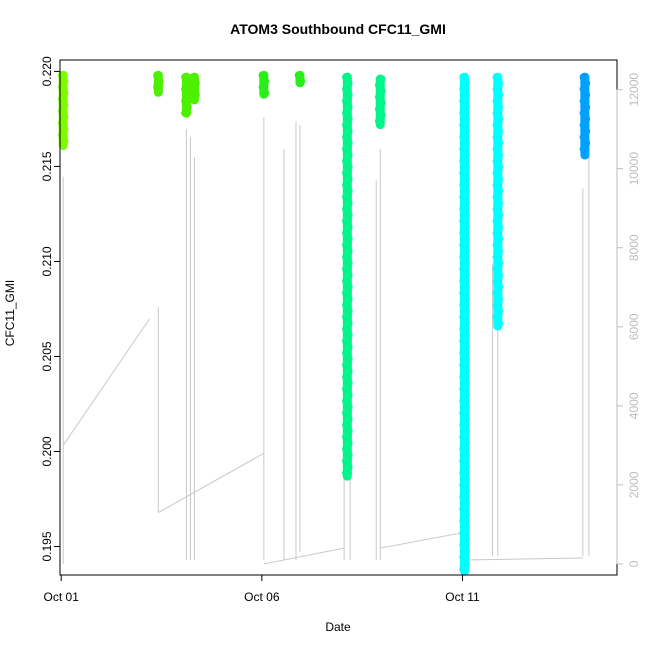 This screenshot has height=650, width=650. I want to click on y2-tick-label: 12000, so click(634, 90).